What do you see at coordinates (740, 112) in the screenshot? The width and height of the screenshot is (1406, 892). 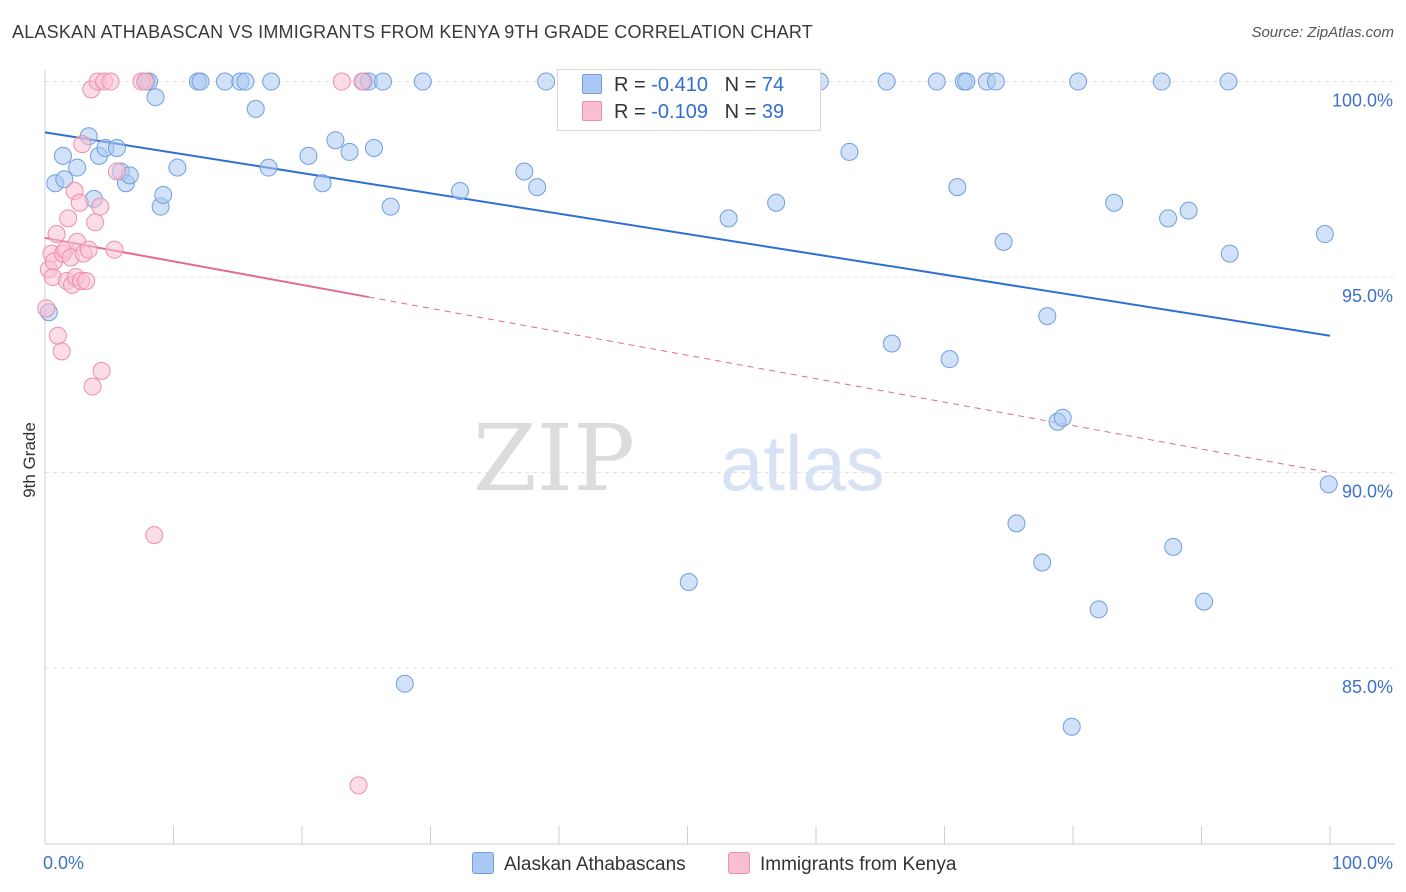 I see `legend-n-label: N =` at bounding box center [740, 112].